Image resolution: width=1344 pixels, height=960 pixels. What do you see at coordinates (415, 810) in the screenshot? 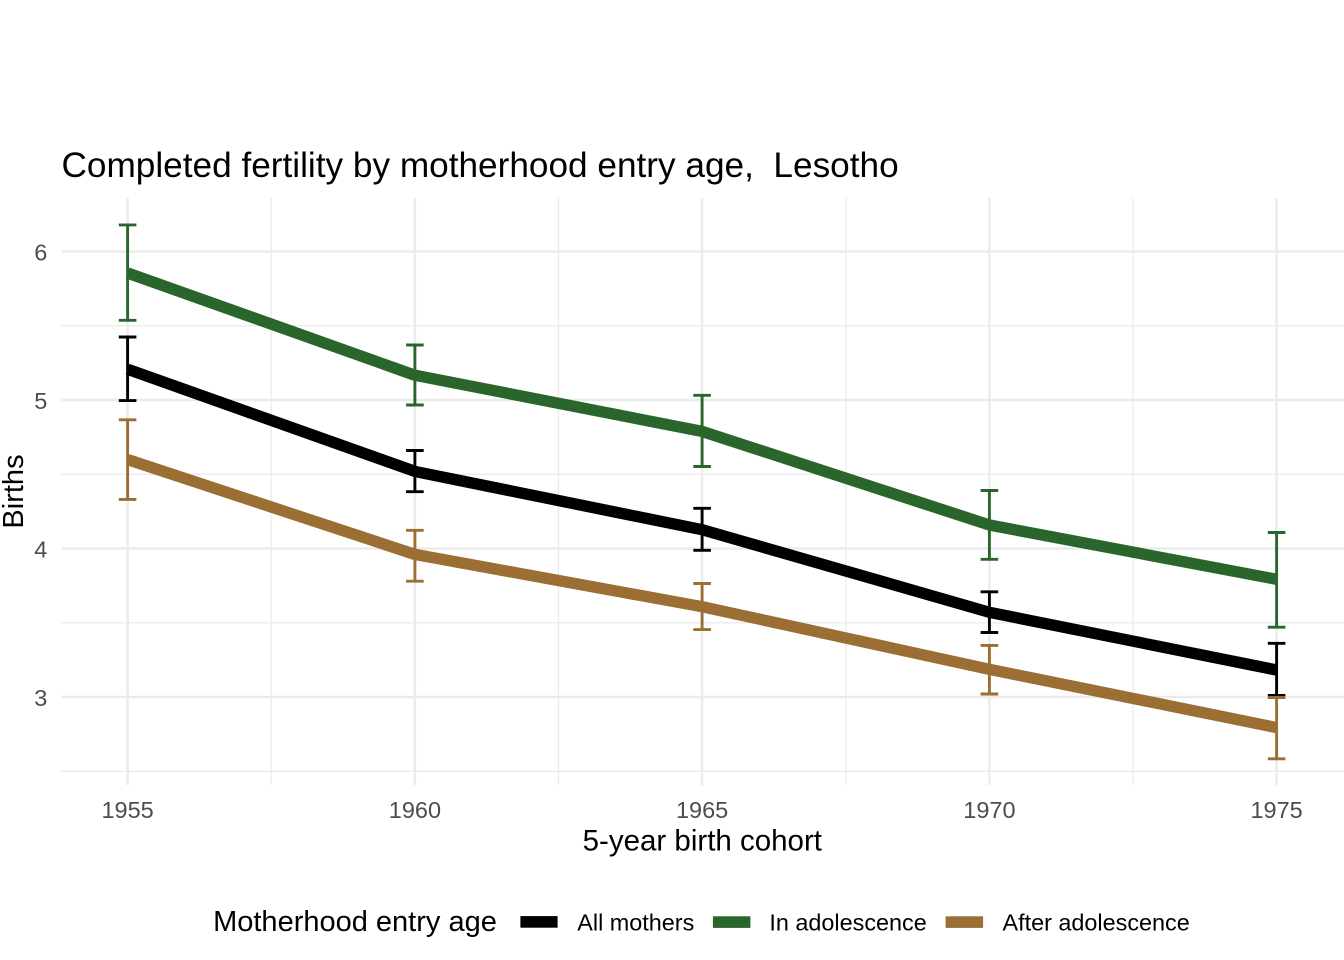
I see `svg-text: 1960` at bounding box center [415, 810].